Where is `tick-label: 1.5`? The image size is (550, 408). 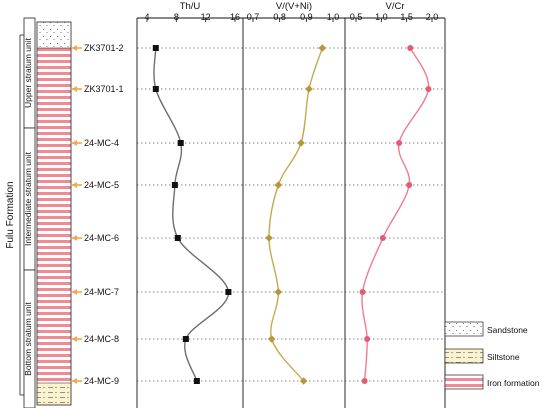
tick-label: 1.5 is located at coordinates (406, 17).